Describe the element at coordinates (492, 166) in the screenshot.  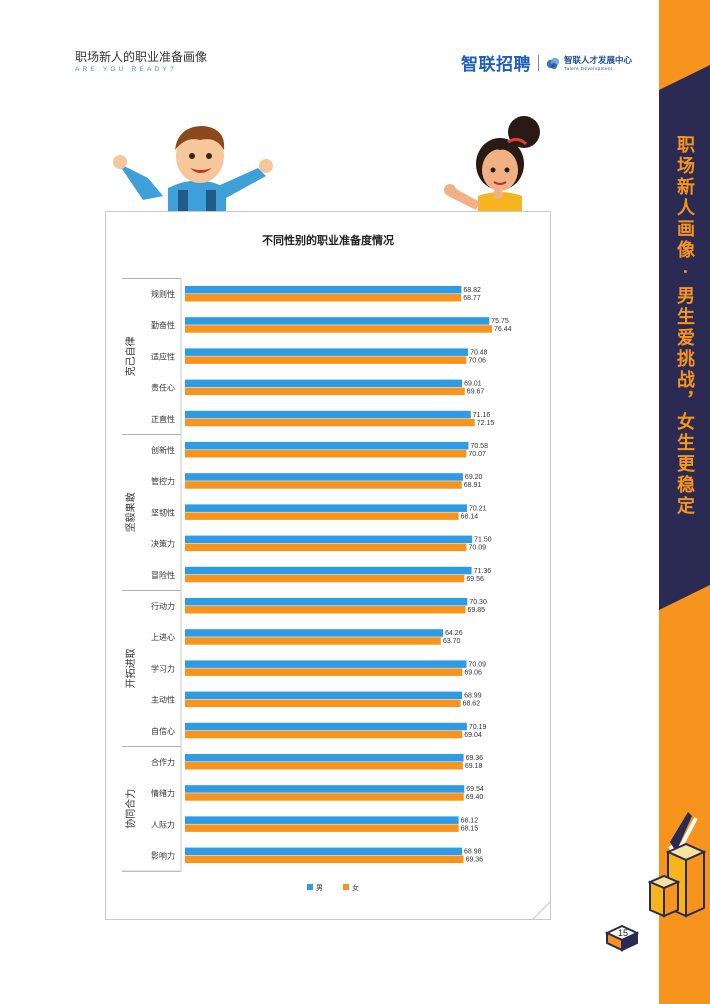
I see `girl-illustration` at that location.